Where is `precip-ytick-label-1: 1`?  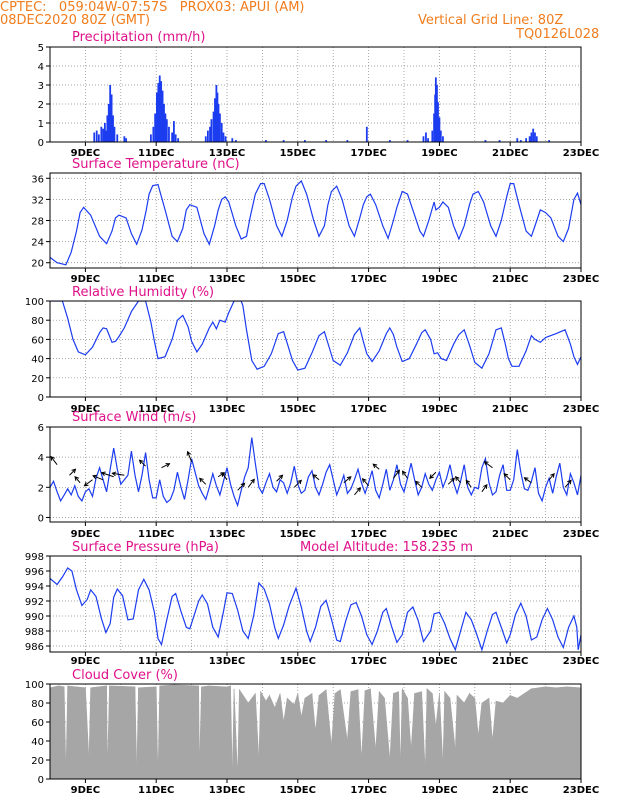
precip-ytick-label-1: 1 is located at coordinates (41, 124).